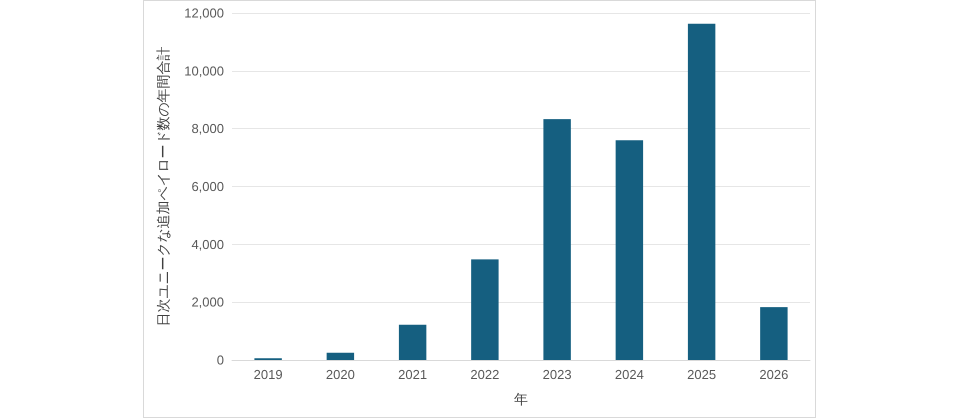 This screenshot has width=960, height=420. What do you see at coordinates (207, 302) in the screenshot?
I see `y-tick-label: 2,000` at bounding box center [207, 302].